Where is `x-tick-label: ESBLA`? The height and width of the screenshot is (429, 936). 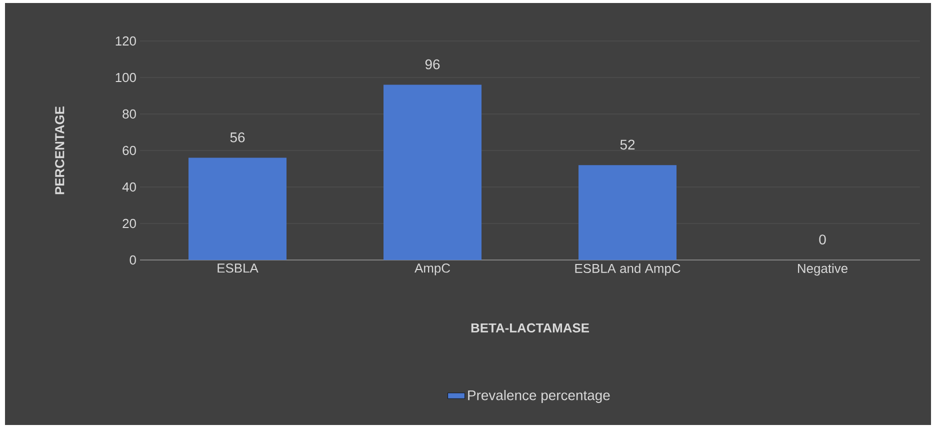
x-tick-label: ESBLA is located at coordinates (238, 268).